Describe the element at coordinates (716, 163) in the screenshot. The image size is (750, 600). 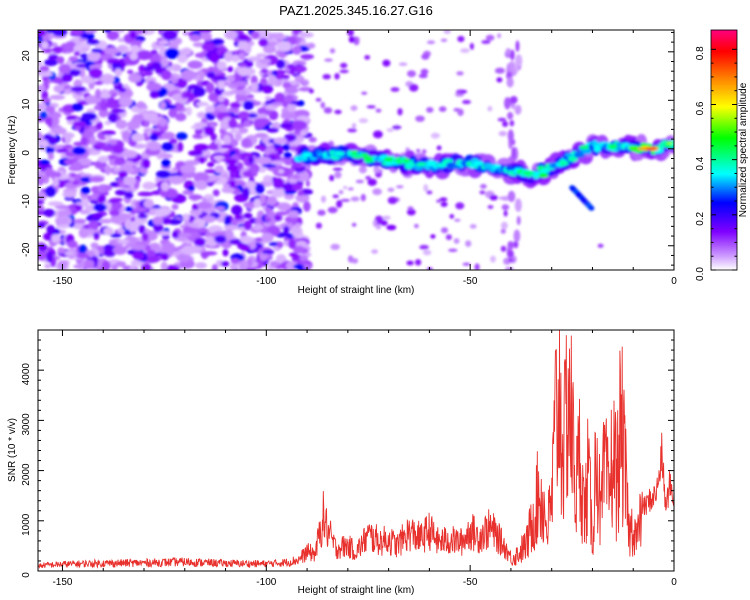
I see `colorbar-ticks: 0.0 0.2 0.4 0.6 0.8` at that location.